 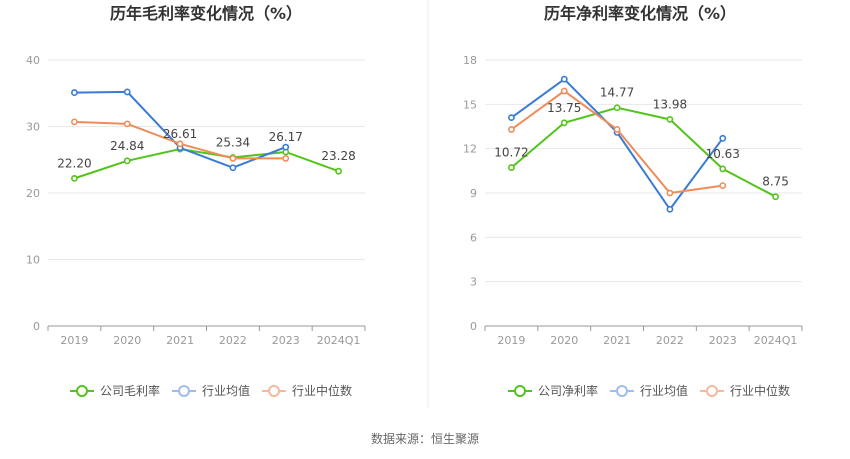 What do you see at coordinates (33, 193) in the screenshot?
I see `y-tick-label: 20` at bounding box center [33, 193].